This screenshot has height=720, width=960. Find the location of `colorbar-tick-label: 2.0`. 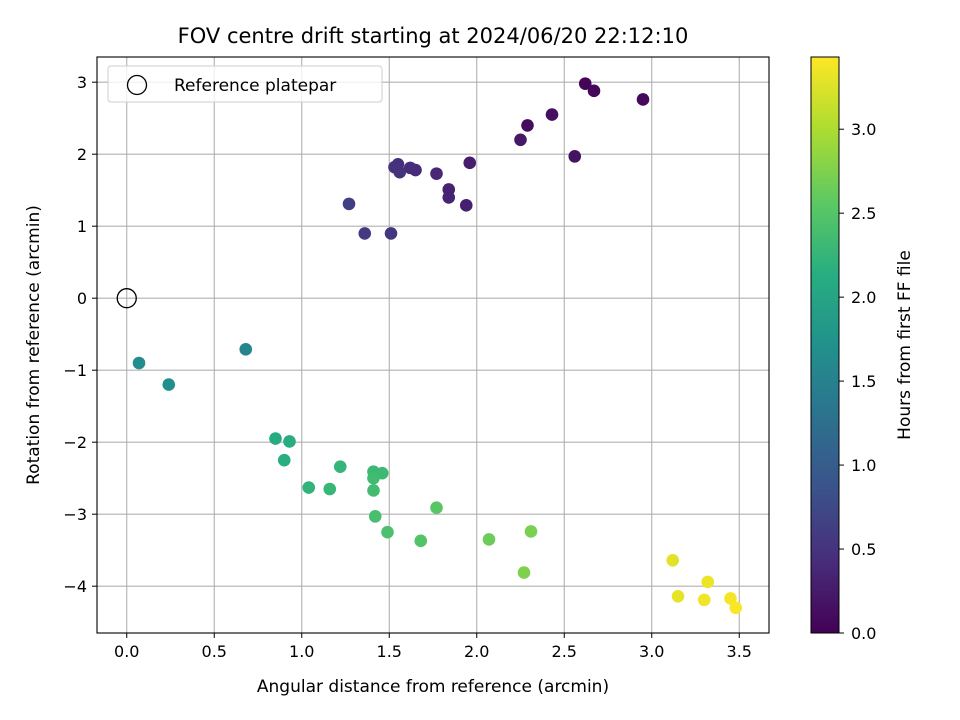

colorbar-tick-label: 2.0 is located at coordinates (863, 297).